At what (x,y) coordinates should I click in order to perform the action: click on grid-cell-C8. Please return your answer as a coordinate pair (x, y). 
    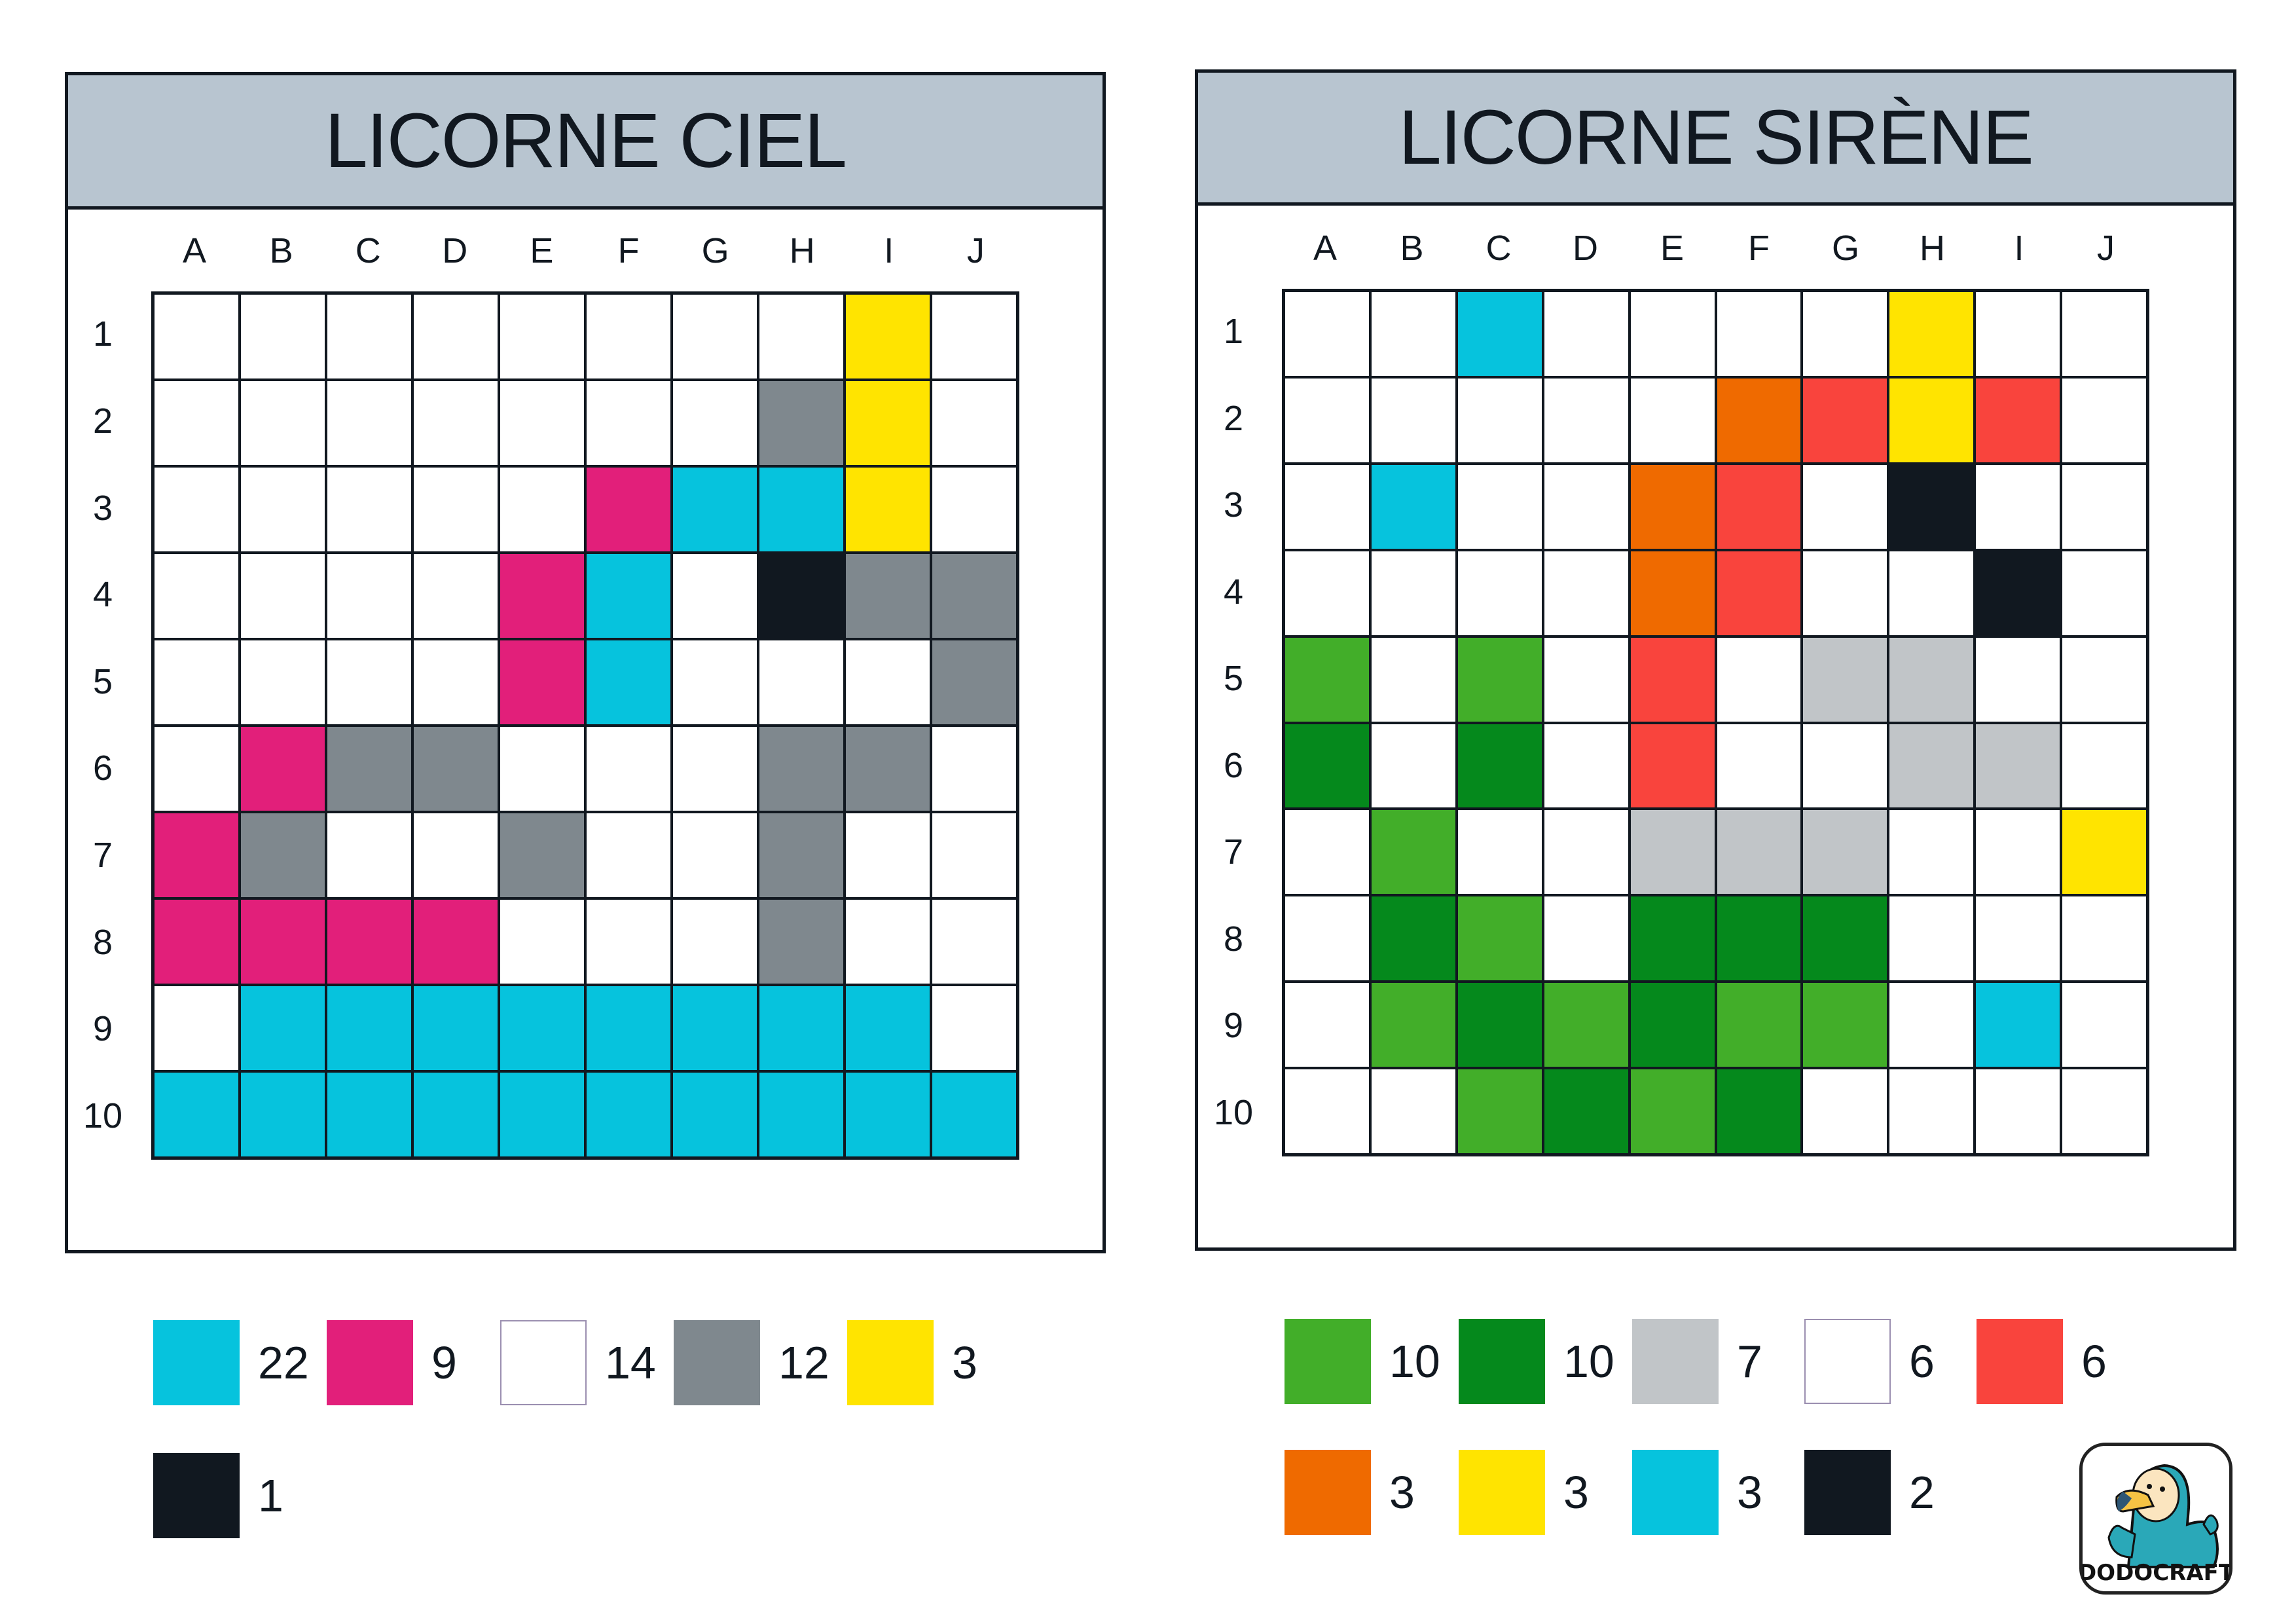
    Looking at the image, I should click on (369, 942).